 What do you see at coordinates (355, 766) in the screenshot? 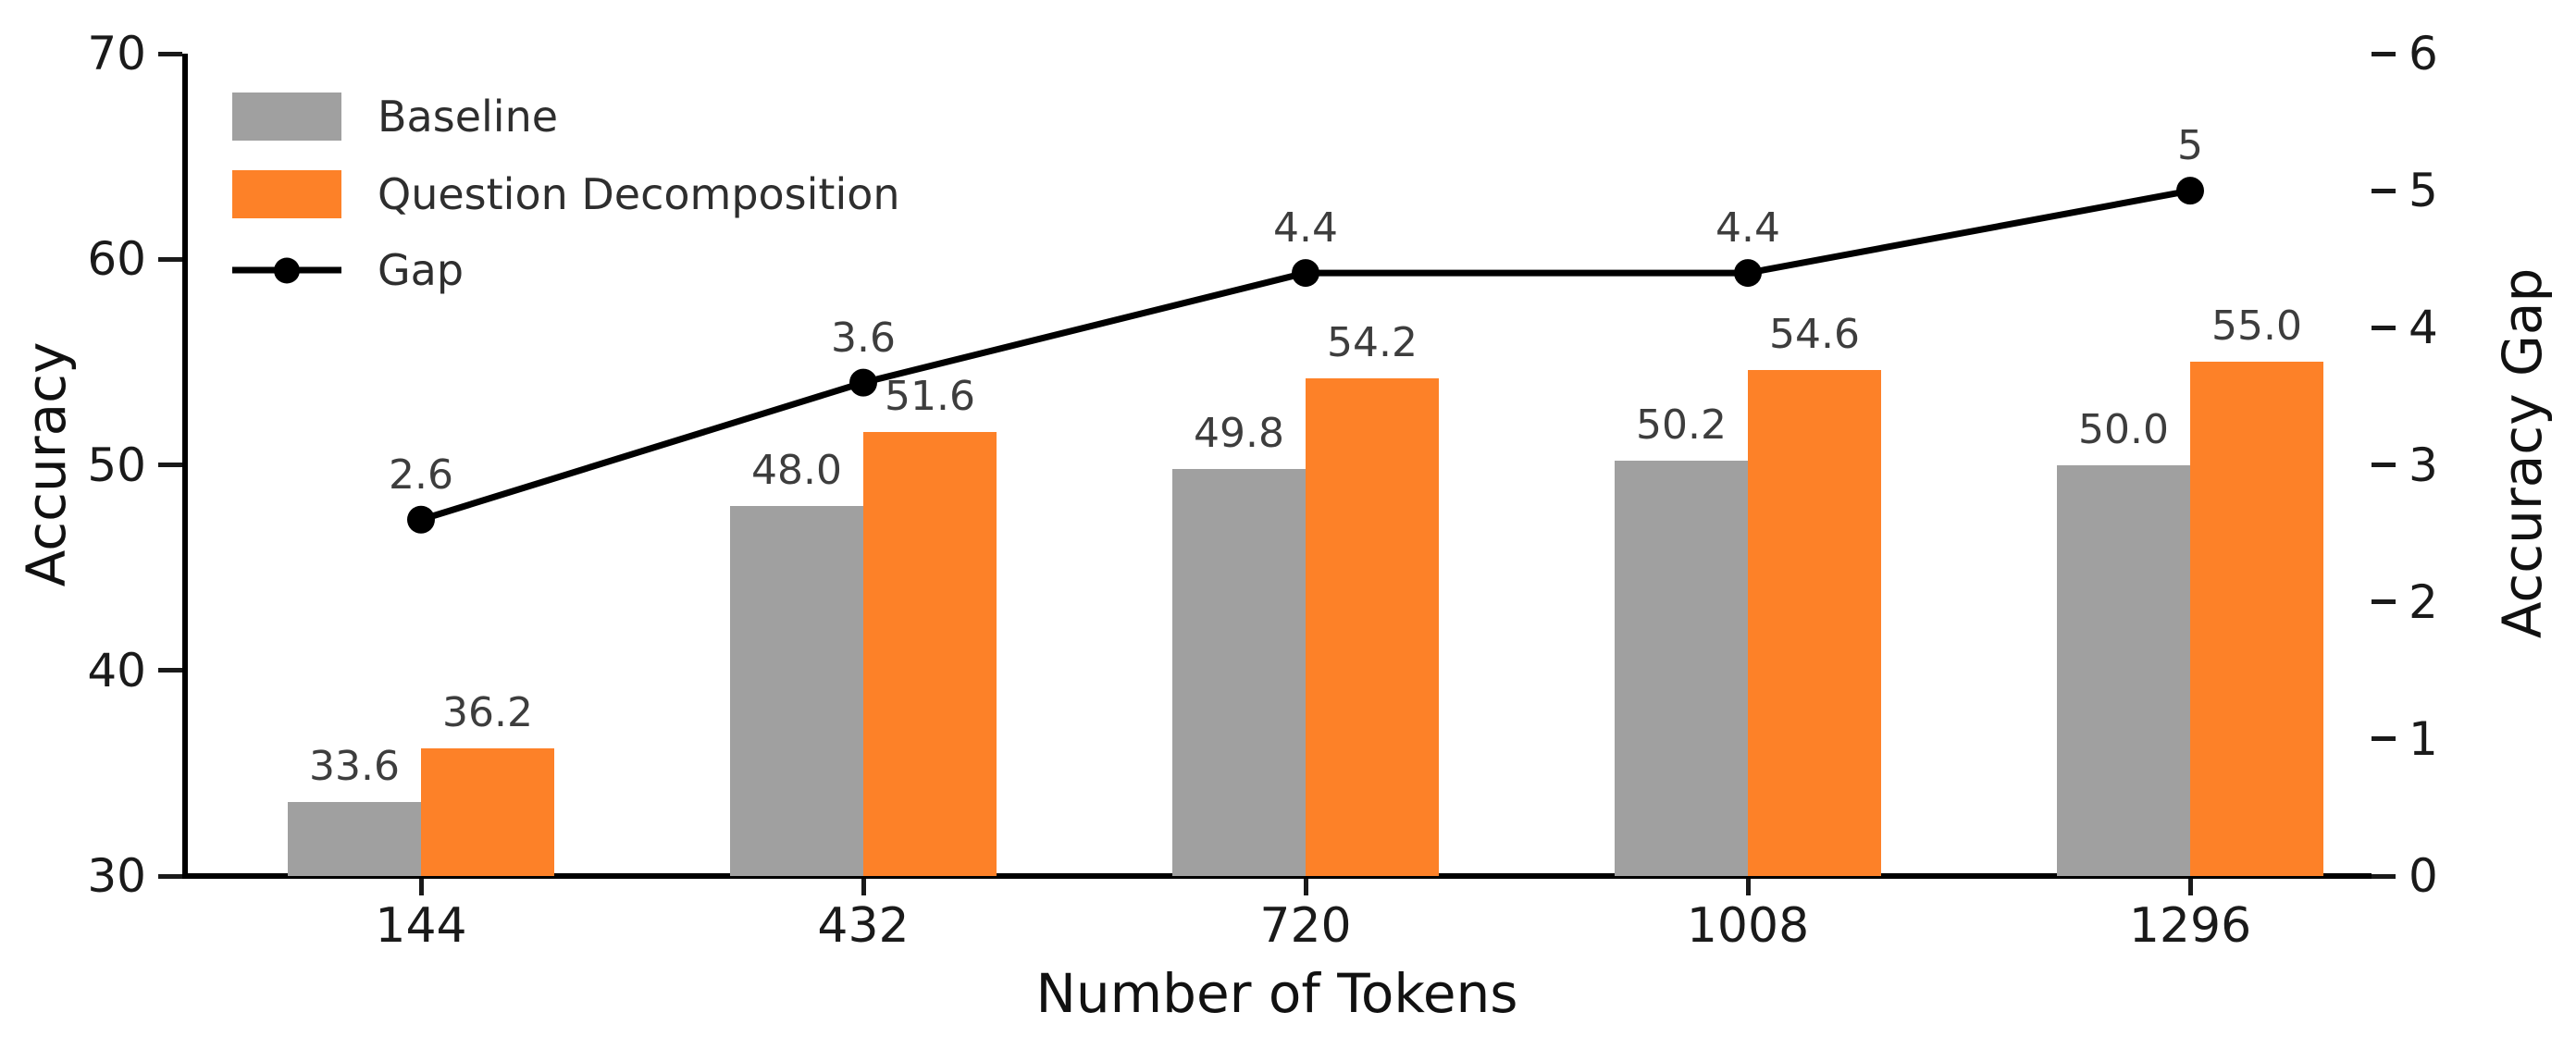
I see `bar-value-label: 33.6` at bounding box center [355, 766].